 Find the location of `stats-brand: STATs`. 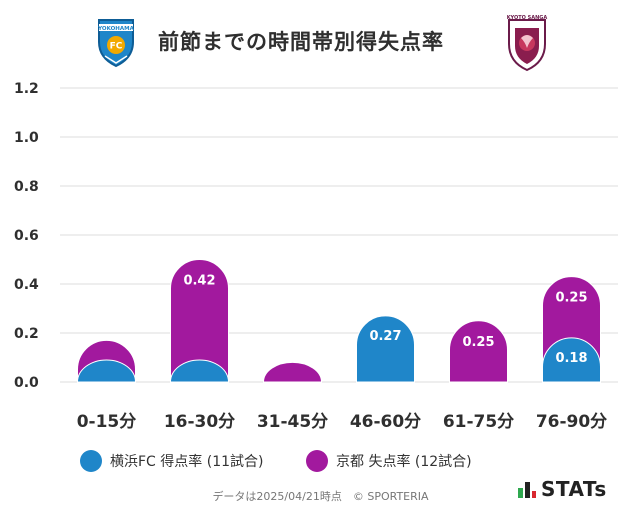

stats-brand: STATs is located at coordinates (562, 489).